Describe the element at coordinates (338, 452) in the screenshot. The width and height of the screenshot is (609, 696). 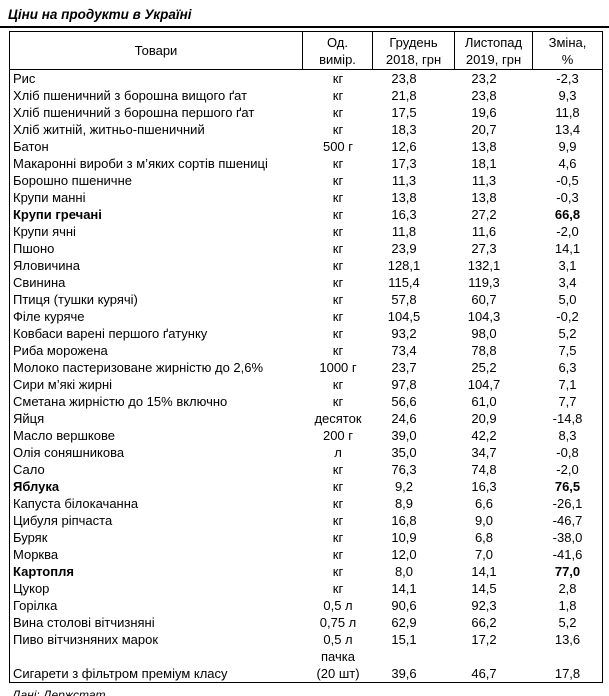
I see `unit-cell: л` at that location.